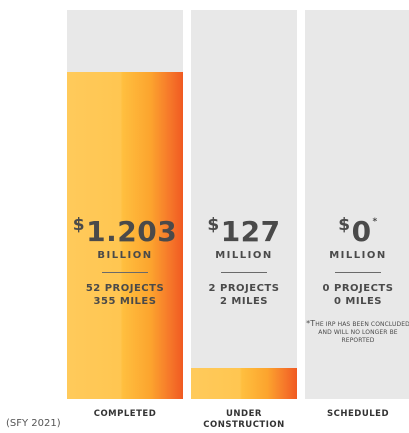 The image size is (409, 433). What do you see at coordinates (244, 425) in the screenshot?
I see `category-label-line: CONSTRUCTION` at bounding box center [244, 425].